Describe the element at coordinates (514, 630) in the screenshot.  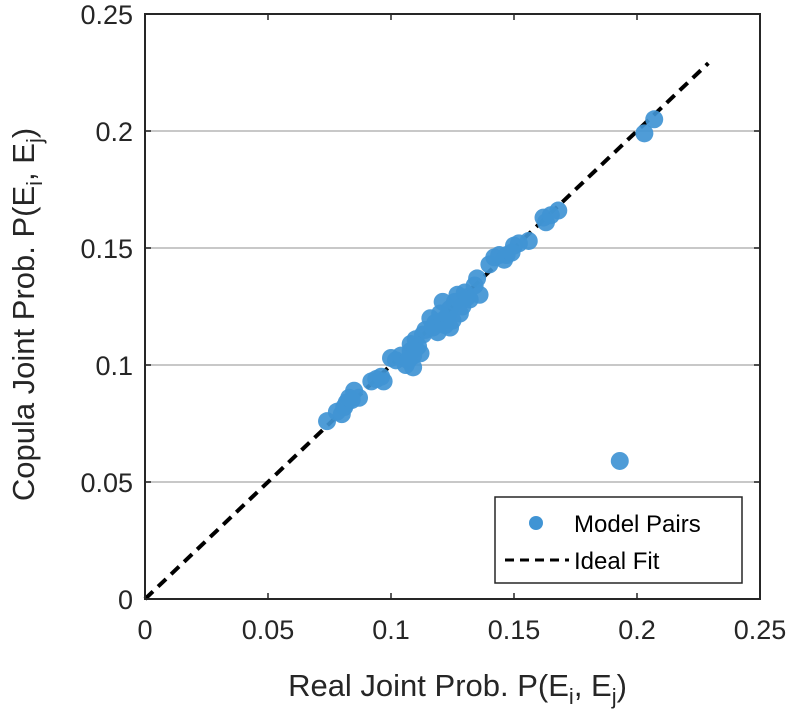
I see `x-tick-label: 0.15` at that location.